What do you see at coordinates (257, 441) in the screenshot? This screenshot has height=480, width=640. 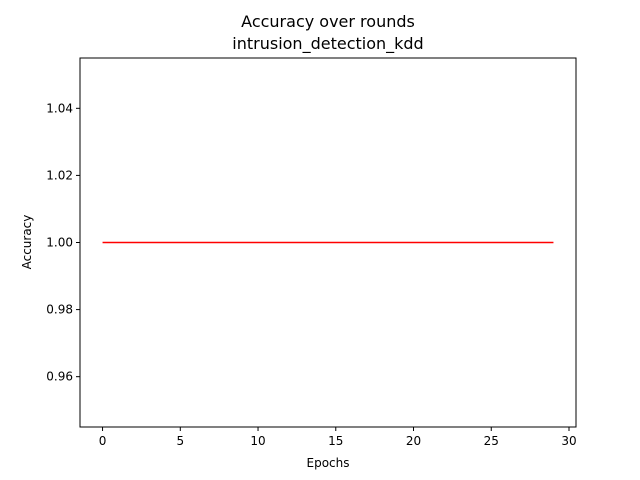 I see `x-tick-label: 10` at bounding box center [257, 441].